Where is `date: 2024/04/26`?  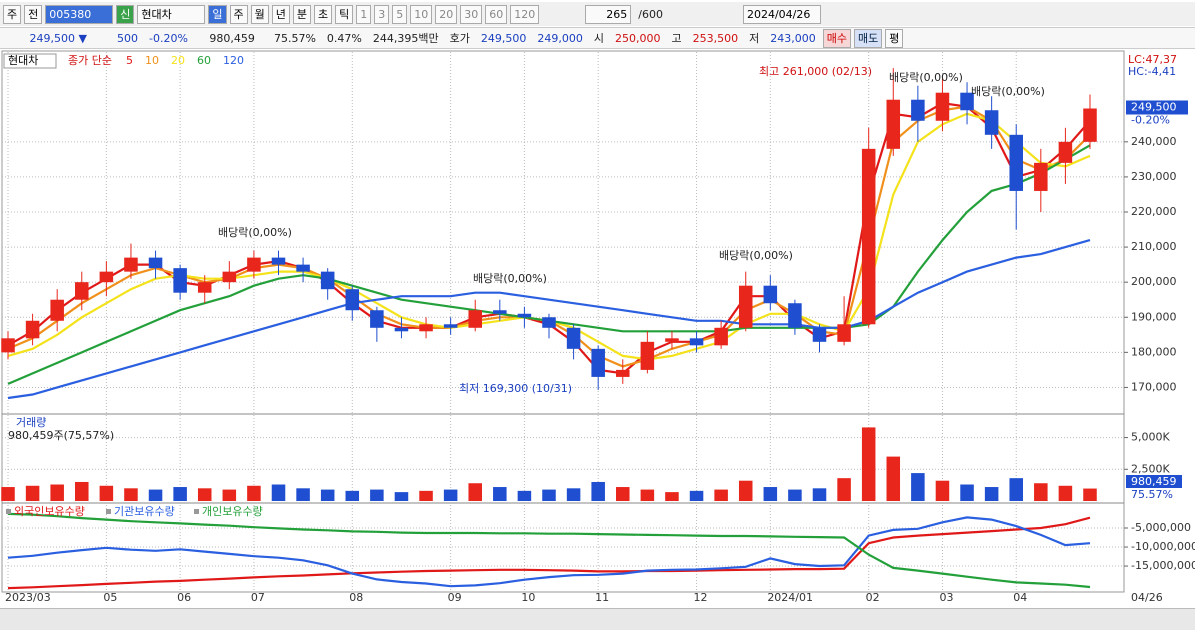 date: 2024/04/26 is located at coordinates (781, 14).